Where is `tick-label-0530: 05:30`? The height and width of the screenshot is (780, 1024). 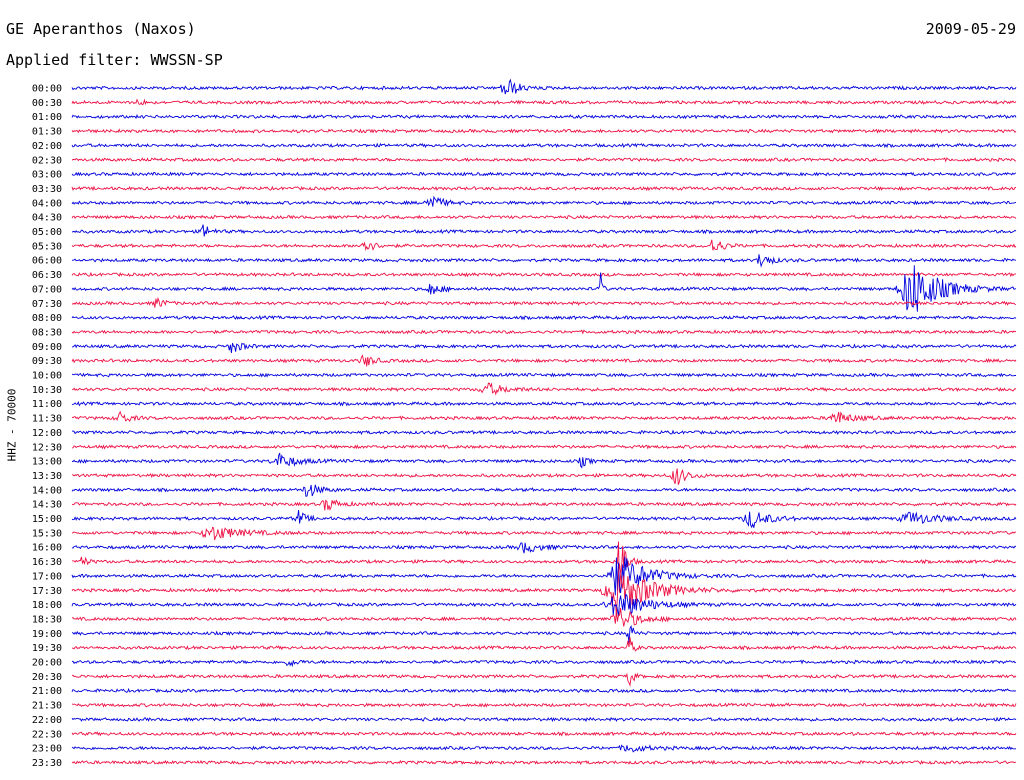 tick-label-0530: 05:30 is located at coordinates (47, 246).